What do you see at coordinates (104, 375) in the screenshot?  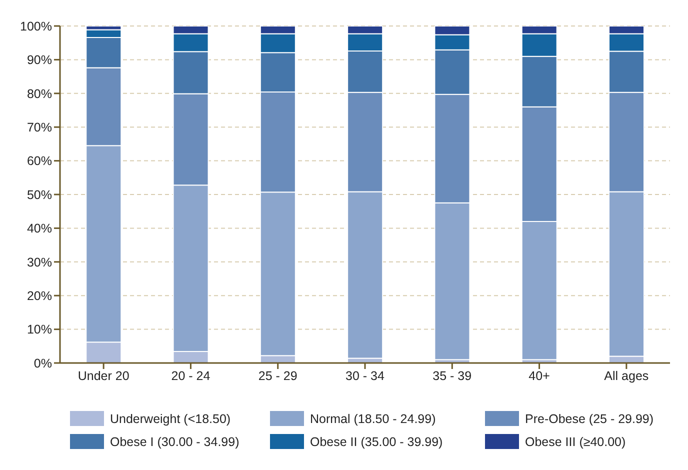 I see `x-tick-label: Under 20` at bounding box center [104, 375].